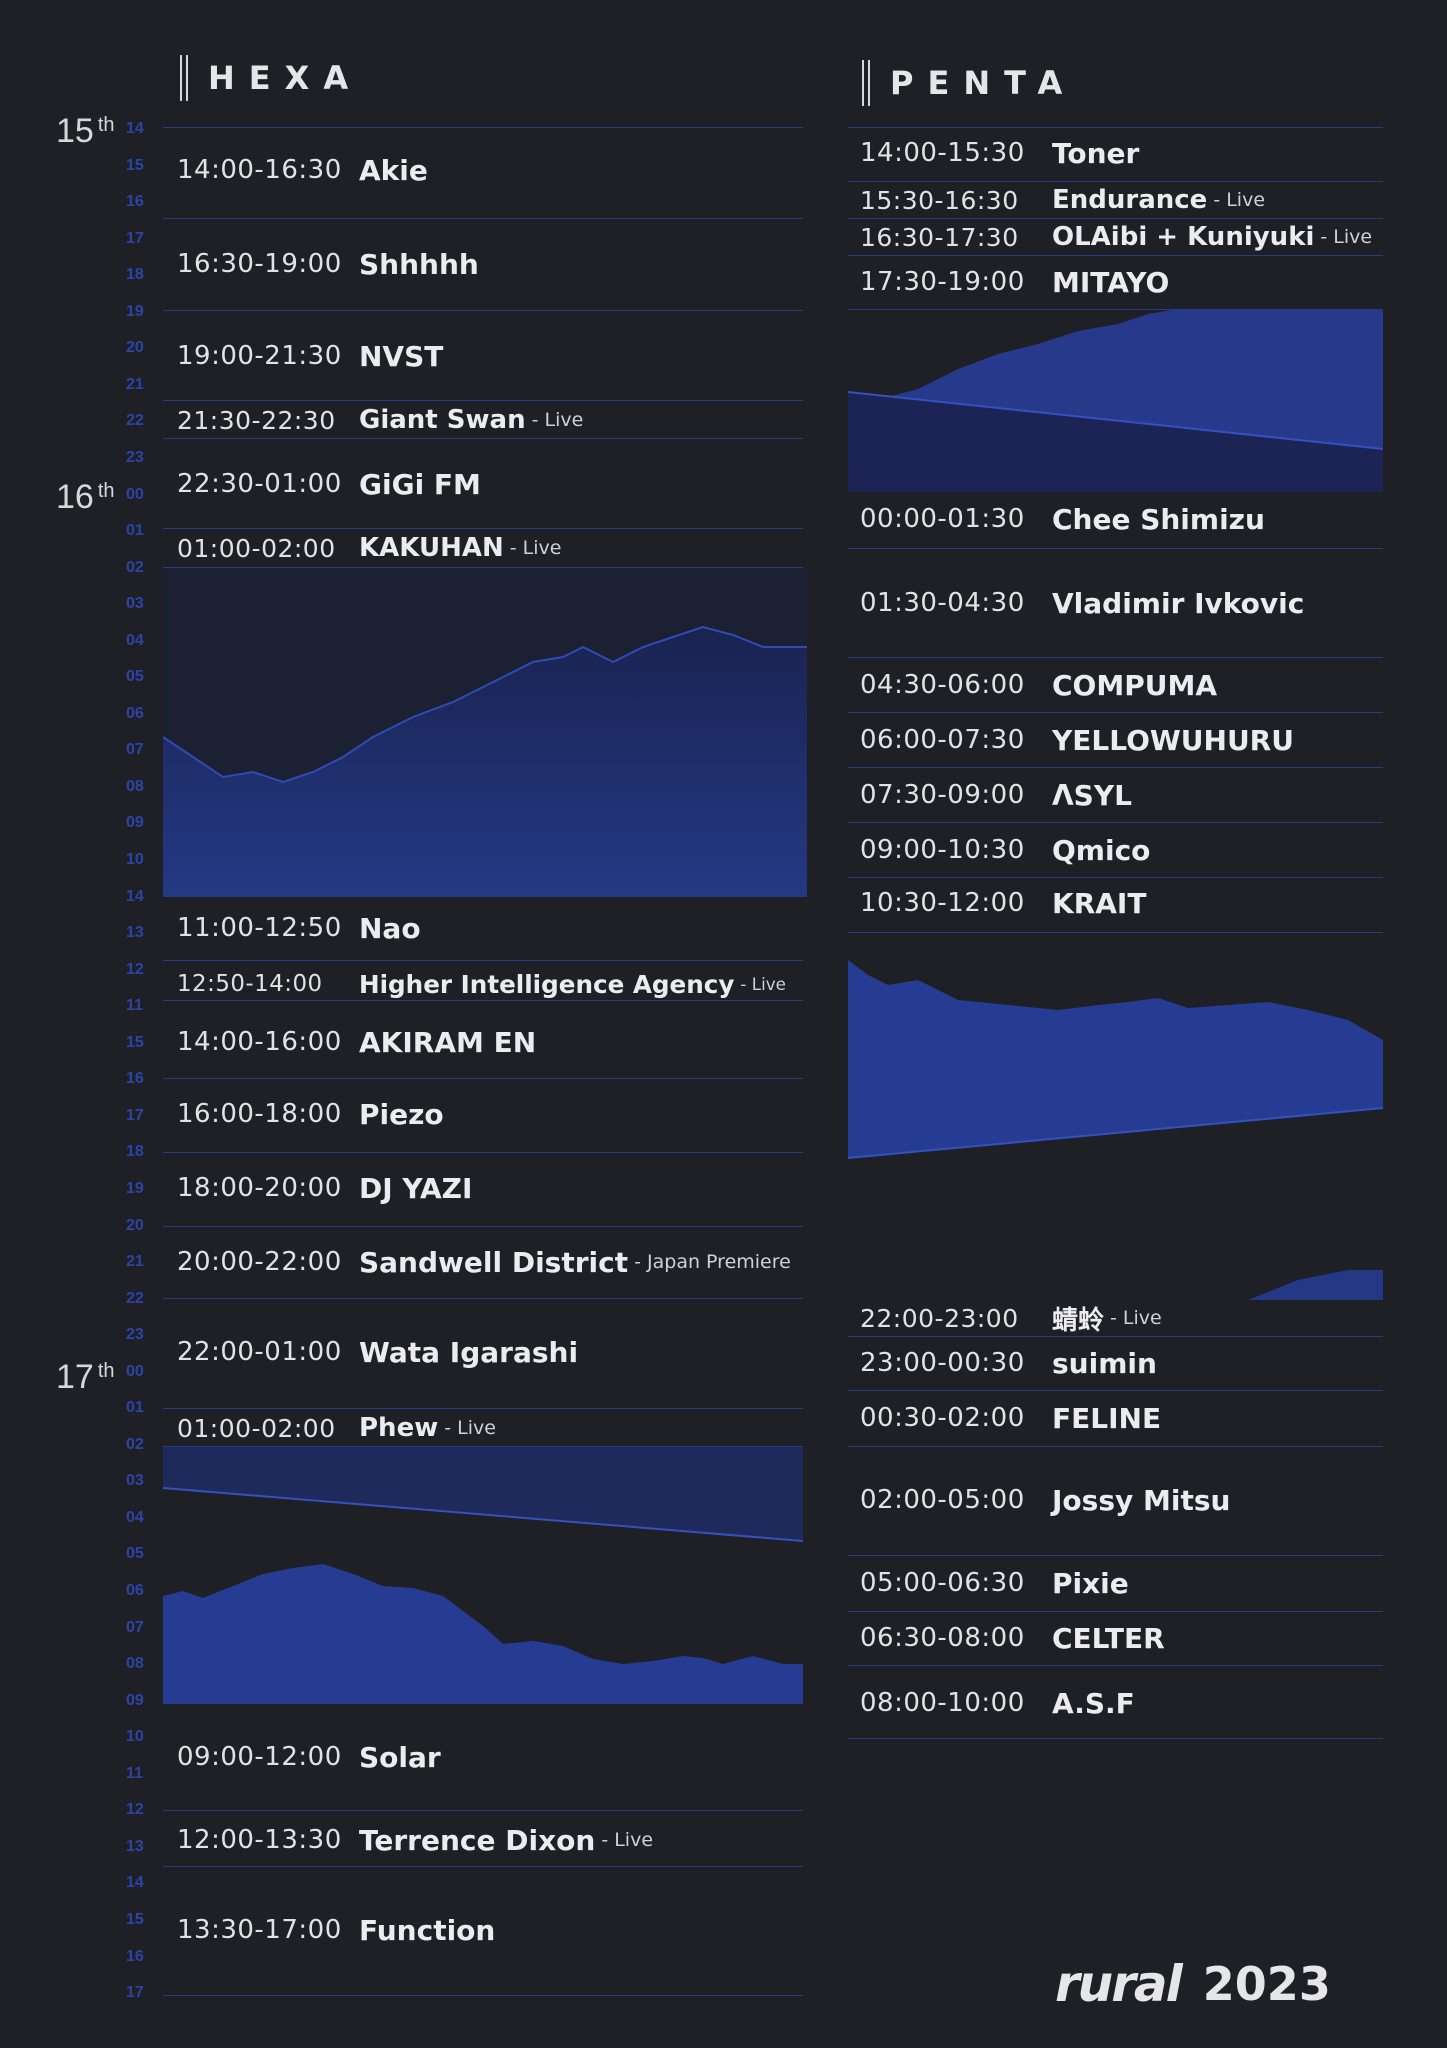 Image resolution: width=1447 pixels, height=2048 pixels. Describe the element at coordinates (259, 264) in the screenshot. I see `slot-time: 16:30-19:00` at that location.